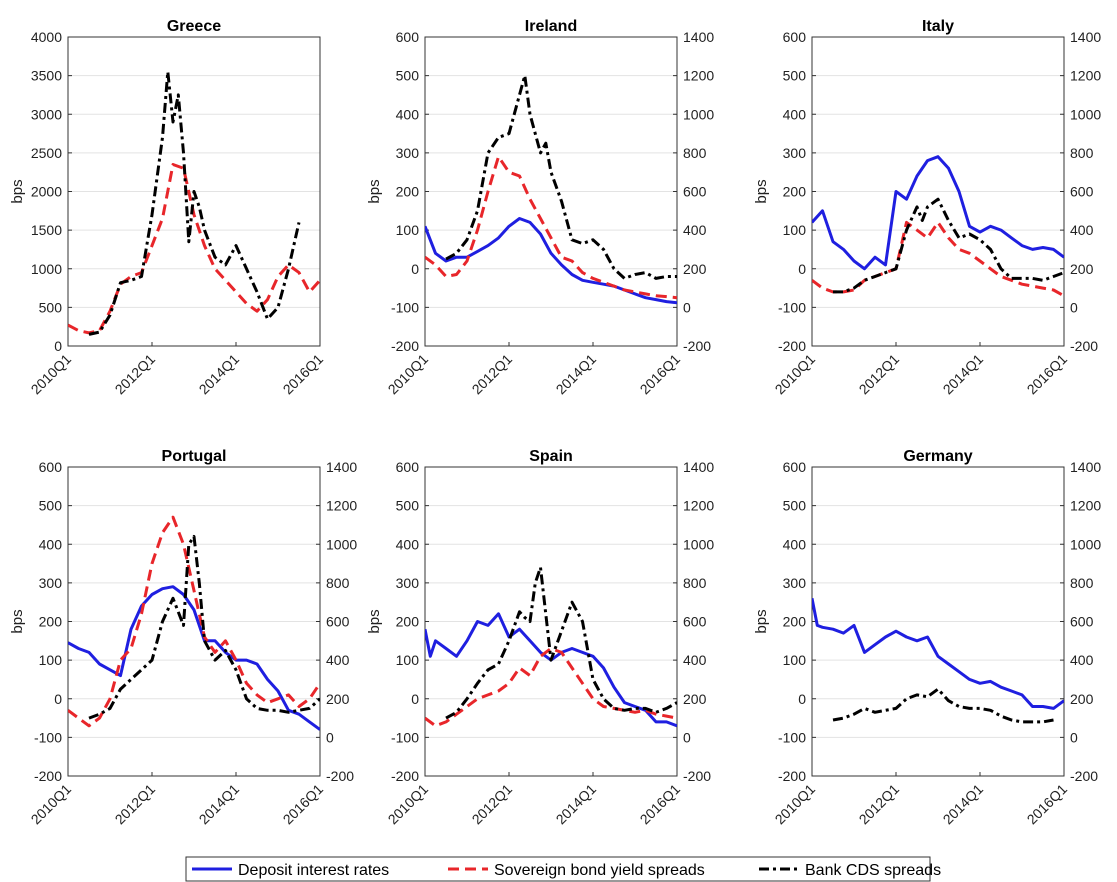  I want to click on legend-label: Deposit interest rates, so click(313, 870).